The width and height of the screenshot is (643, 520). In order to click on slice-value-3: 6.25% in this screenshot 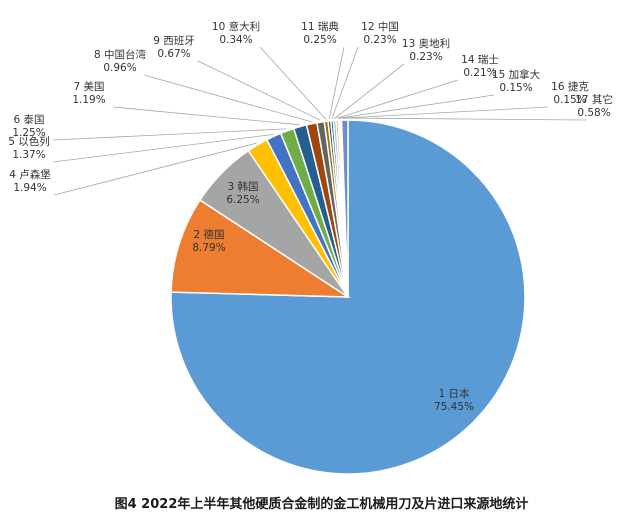, I will do `click(242, 200)`.